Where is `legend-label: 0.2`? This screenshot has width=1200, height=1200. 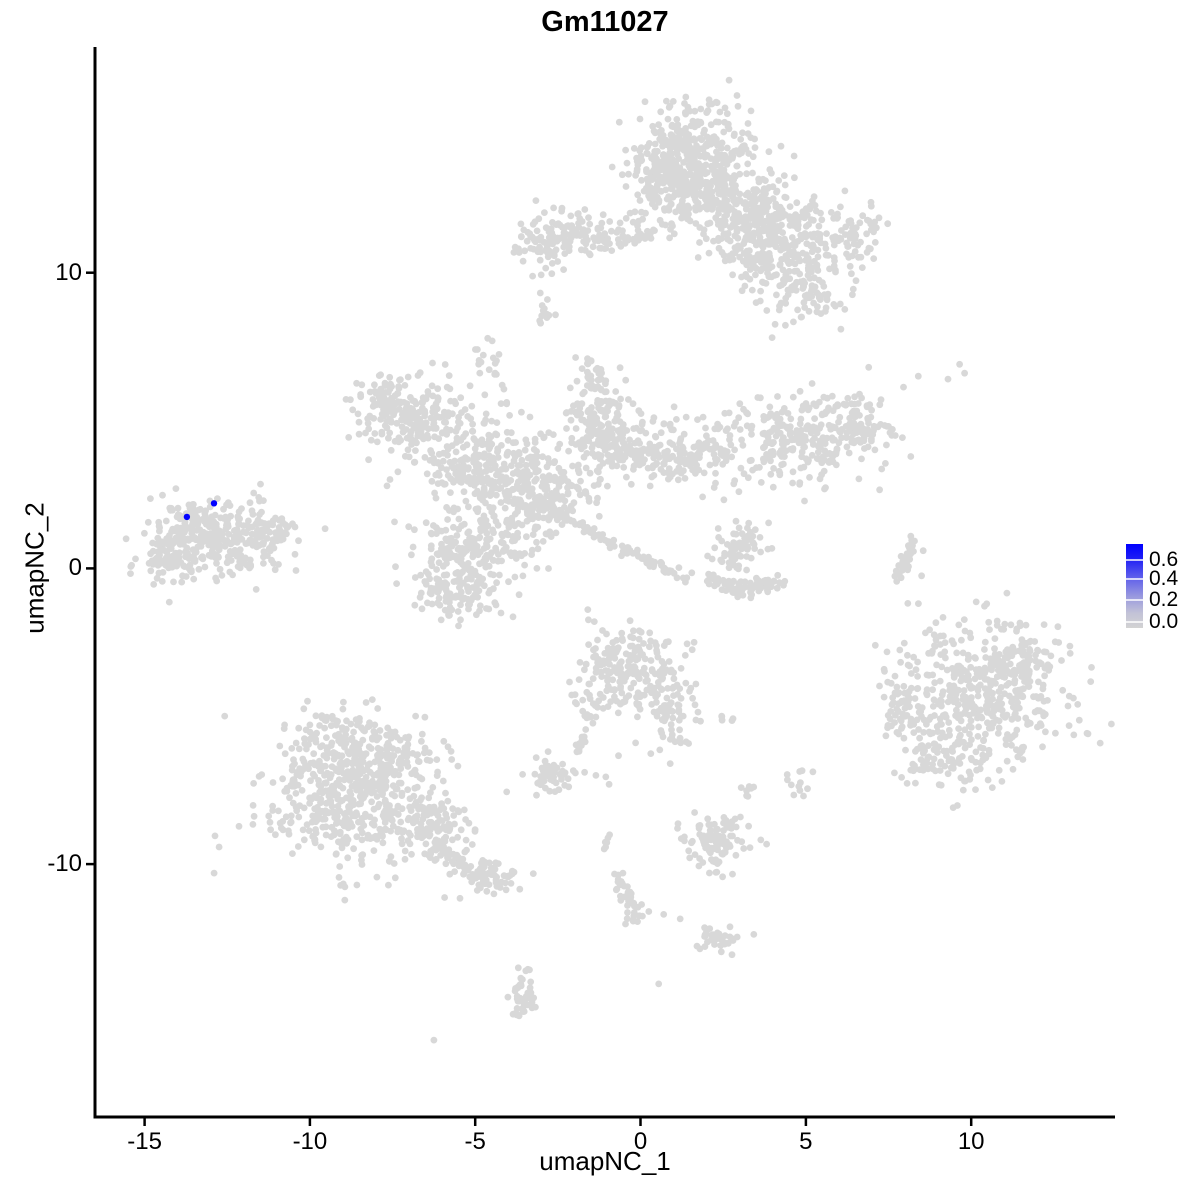 legend-label: 0.2 is located at coordinates (1164, 600).